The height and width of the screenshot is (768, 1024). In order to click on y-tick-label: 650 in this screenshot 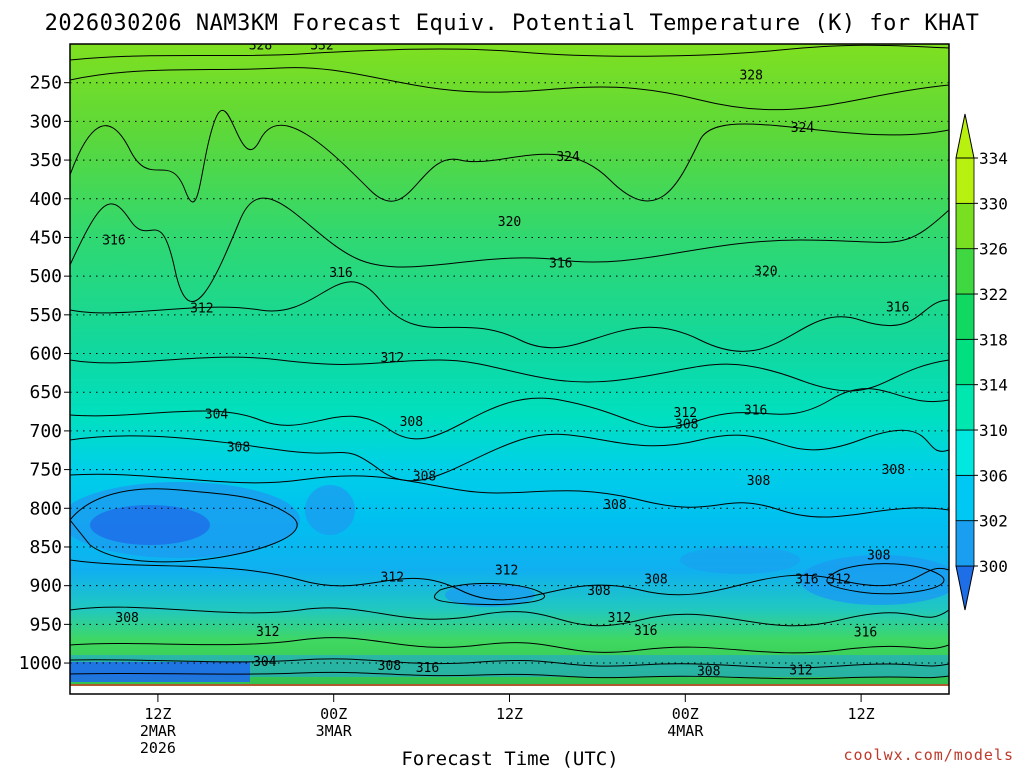, I will do `click(45, 392)`.